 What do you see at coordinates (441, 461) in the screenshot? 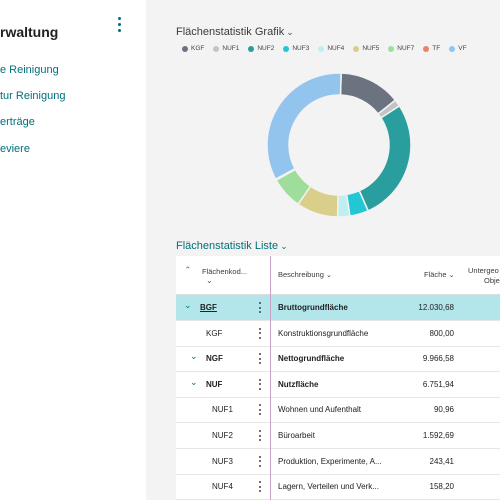
I see `row-area: 243,41` at bounding box center [441, 461].